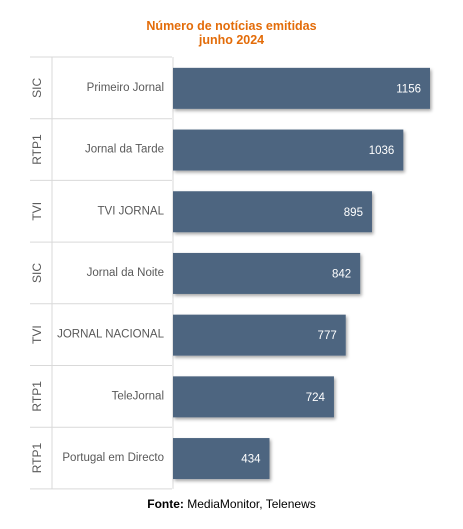 Image resolution: width=463 pixels, height=529 pixels. What do you see at coordinates (341, 274) in the screenshot?
I see `value-label: 842` at bounding box center [341, 274].